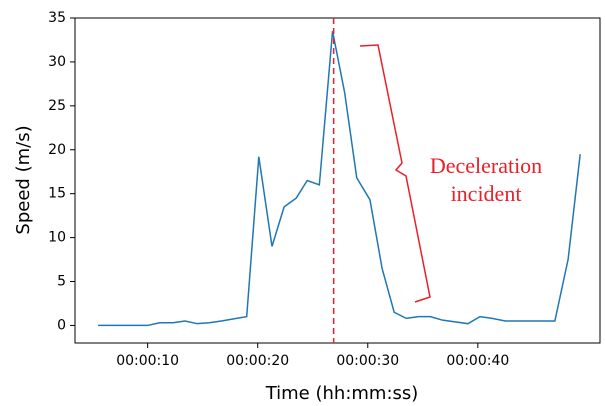 The width and height of the screenshot is (605, 406). I want to click on y-tick-label: 10, so click(57, 238).